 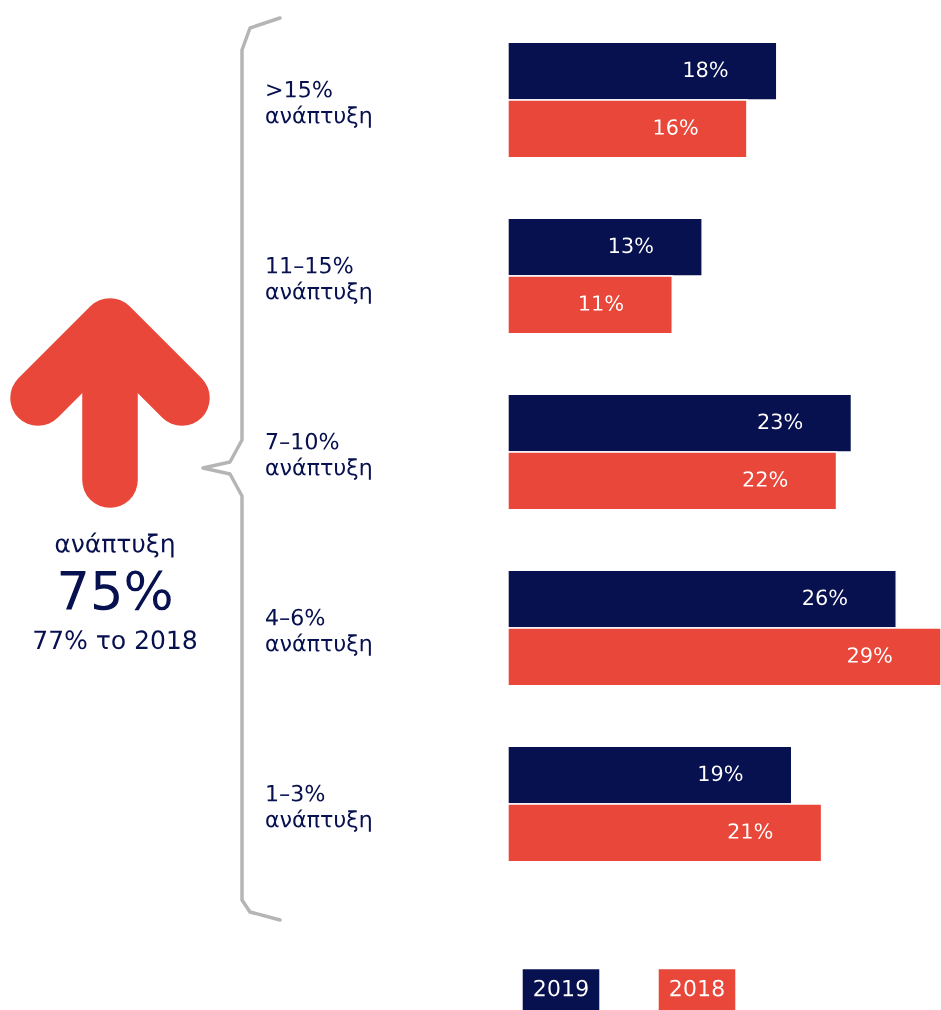 What do you see at coordinates (115, 640) in the screenshot?
I see `text: 77% το 2018` at bounding box center [115, 640].